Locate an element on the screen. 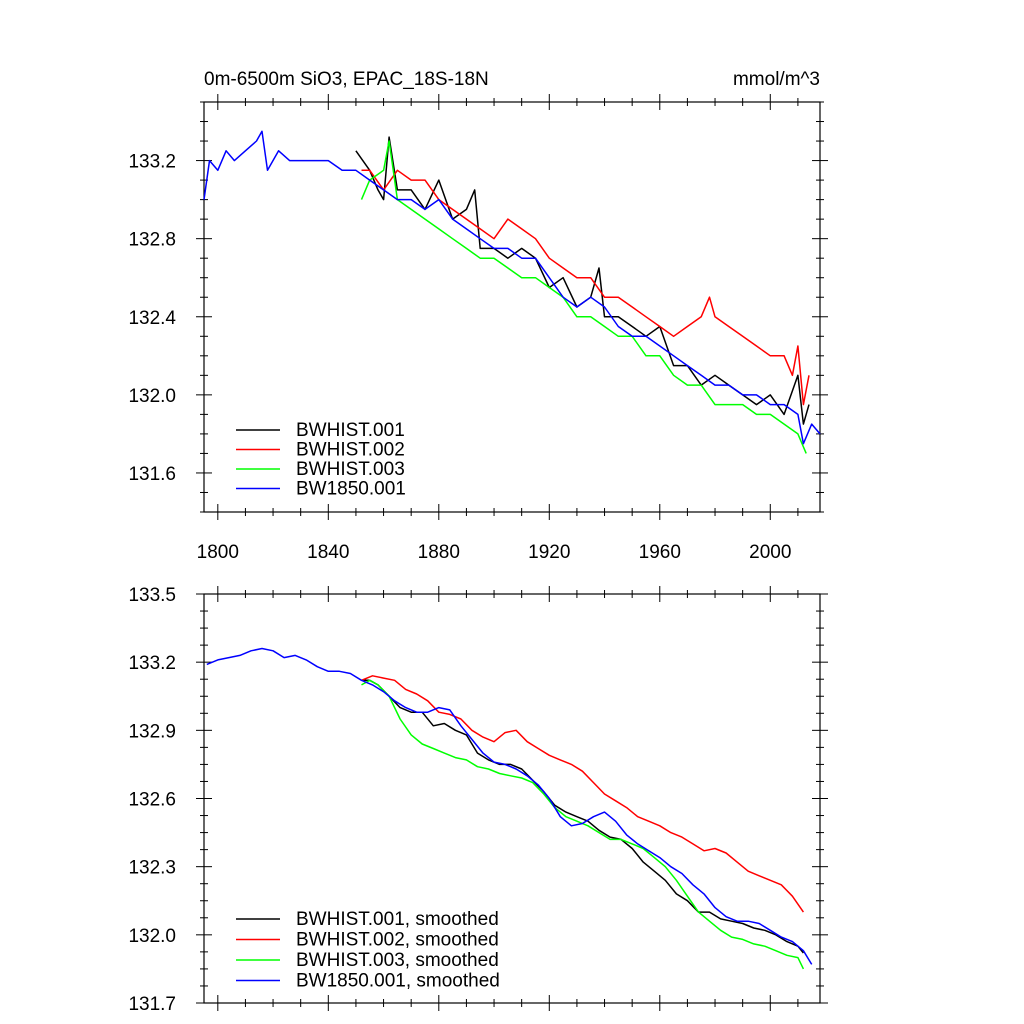 The width and height of the screenshot is (1024, 1024). legend-label: BW1850.001, smoothed is located at coordinates (398, 981).